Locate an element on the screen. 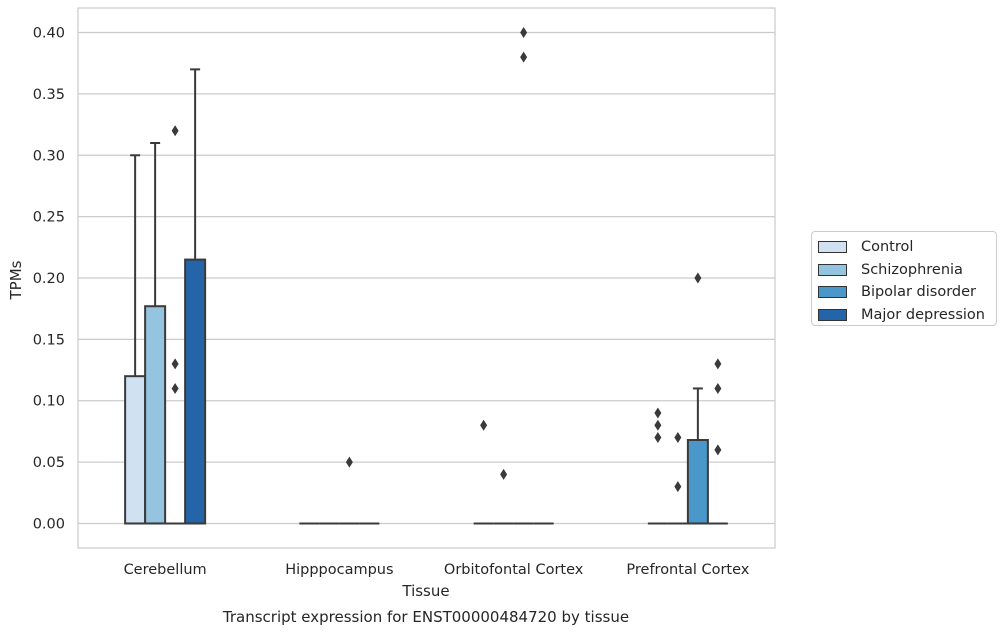  legend-item-control: Control is located at coordinates (907, 247).